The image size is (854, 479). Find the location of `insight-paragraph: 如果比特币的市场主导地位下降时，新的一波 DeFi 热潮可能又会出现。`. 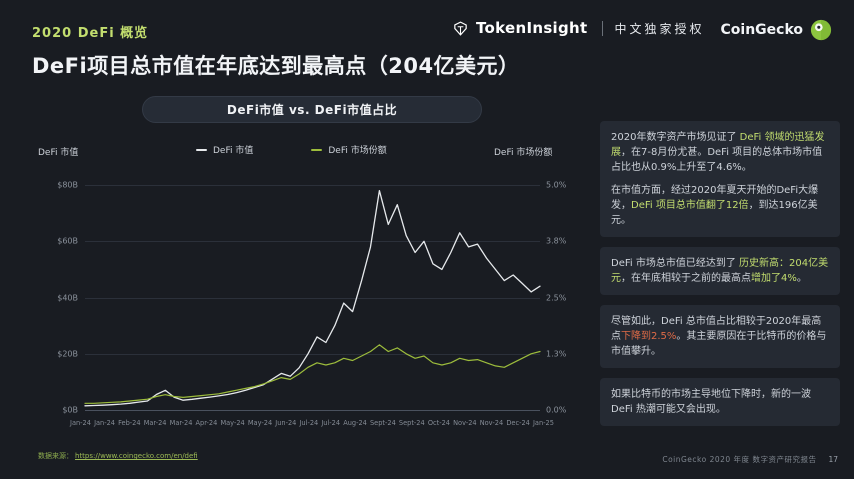

insight-paragraph: 如果比特币的市场主导地位下降时，新的一波 DeFi 热潮可能又会出现。 is located at coordinates (720, 402).